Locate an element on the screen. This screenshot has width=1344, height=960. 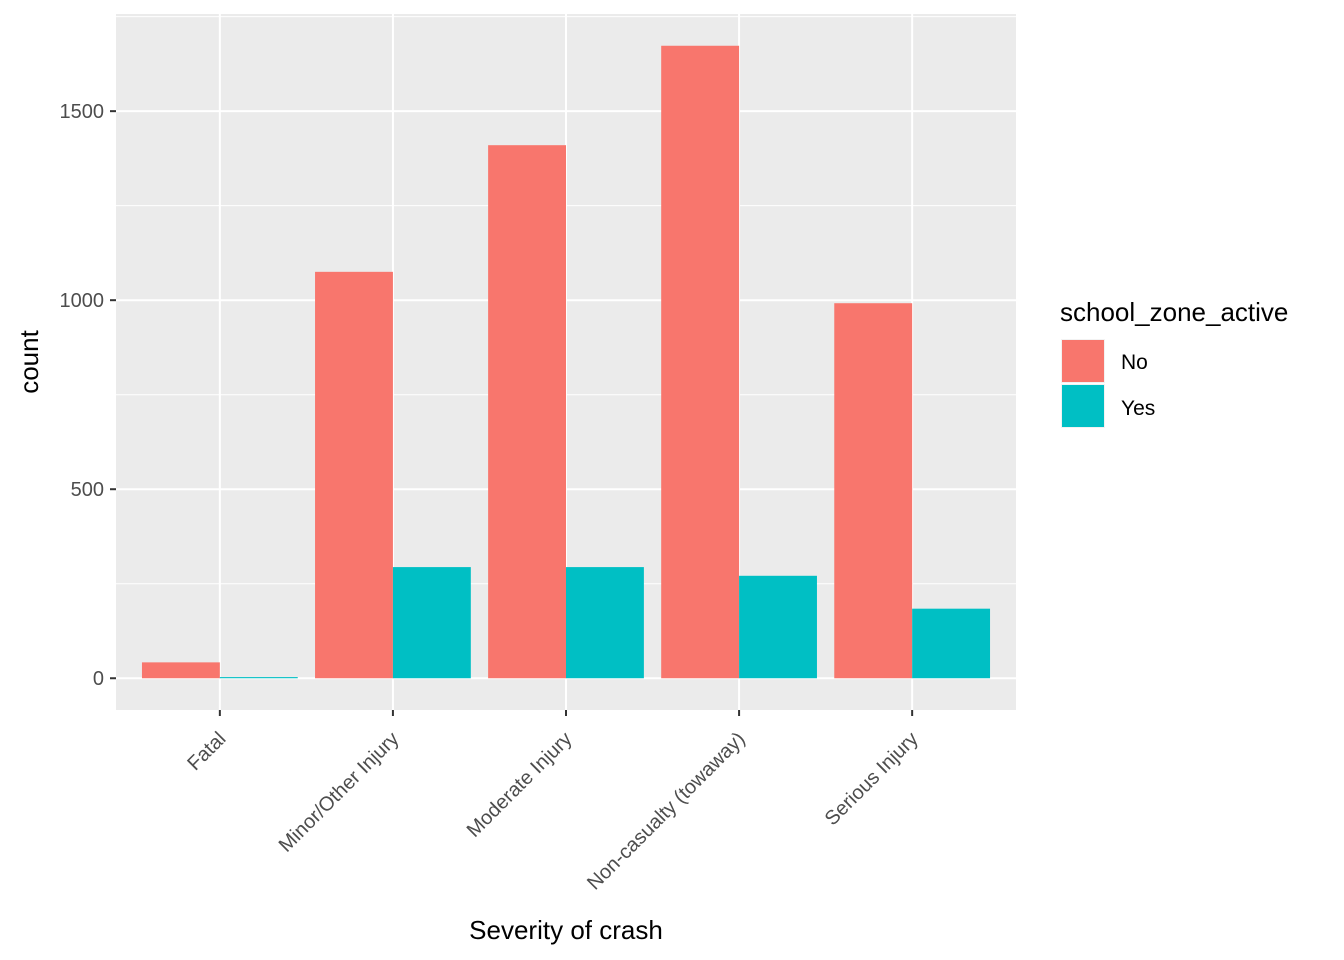
bar-yes-fatal is located at coordinates (258, 678).